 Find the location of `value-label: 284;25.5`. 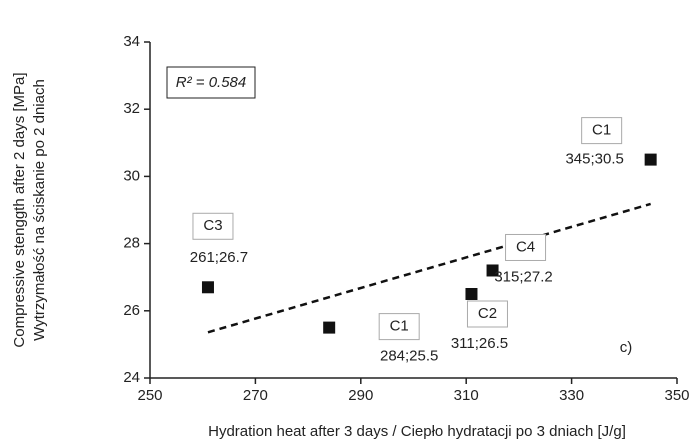

value-label: 284;25.5 is located at coordinates (409, 356).